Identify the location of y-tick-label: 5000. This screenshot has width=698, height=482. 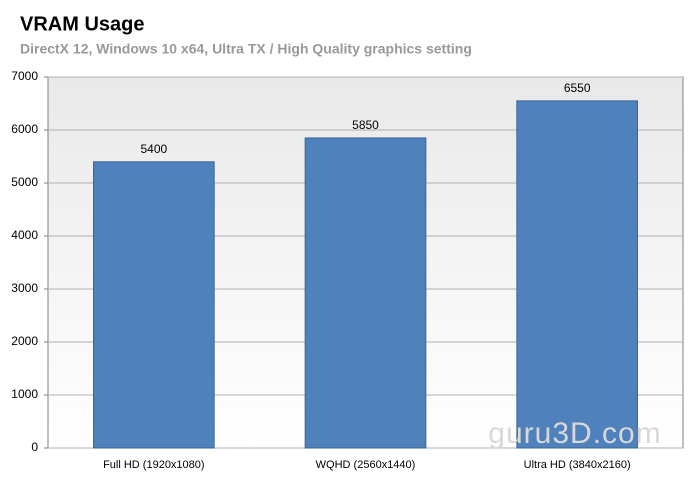
(24, 182).